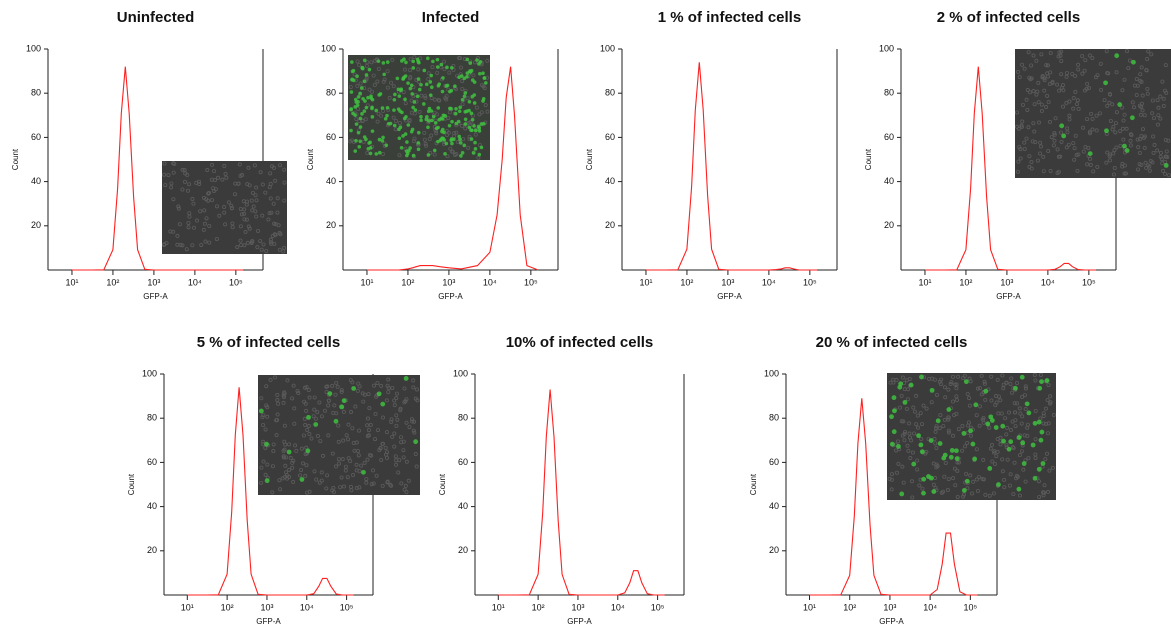 This screenshot has width=1171, height=633. I want to click on x-tick-label: 10², so click(112, 282).